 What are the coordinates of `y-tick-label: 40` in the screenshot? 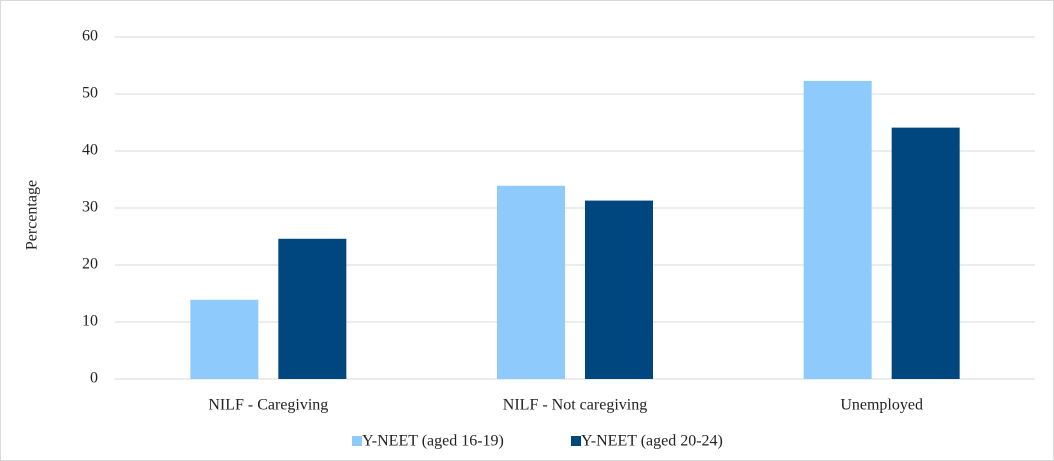 It's located at (90, 150).